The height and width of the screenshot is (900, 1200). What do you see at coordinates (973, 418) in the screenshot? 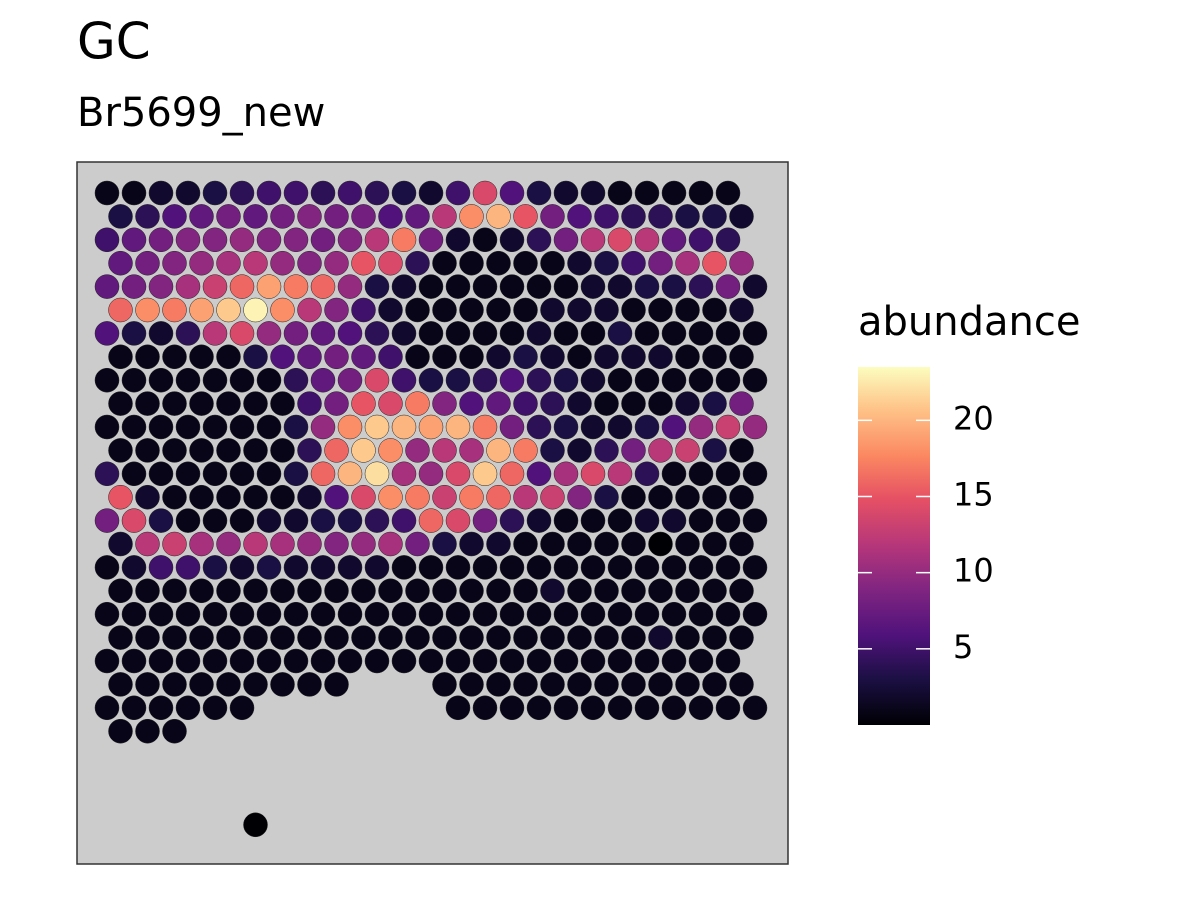
I see `colorbar-tick-label: 20` at bounding box center [973, 418].